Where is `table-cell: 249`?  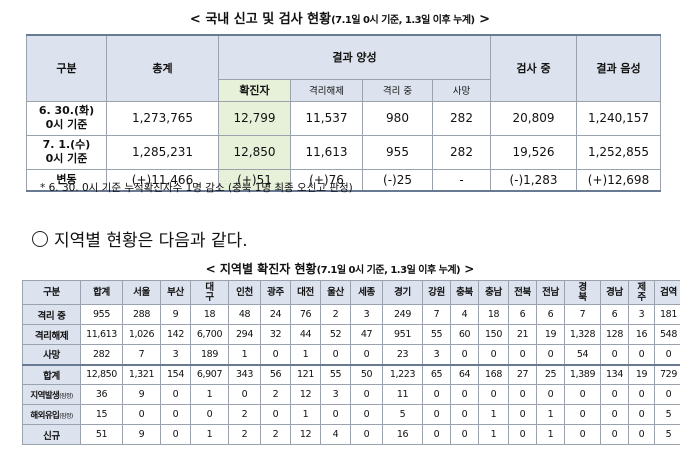 table-cell: 249 is located at coordinates (402, 314).